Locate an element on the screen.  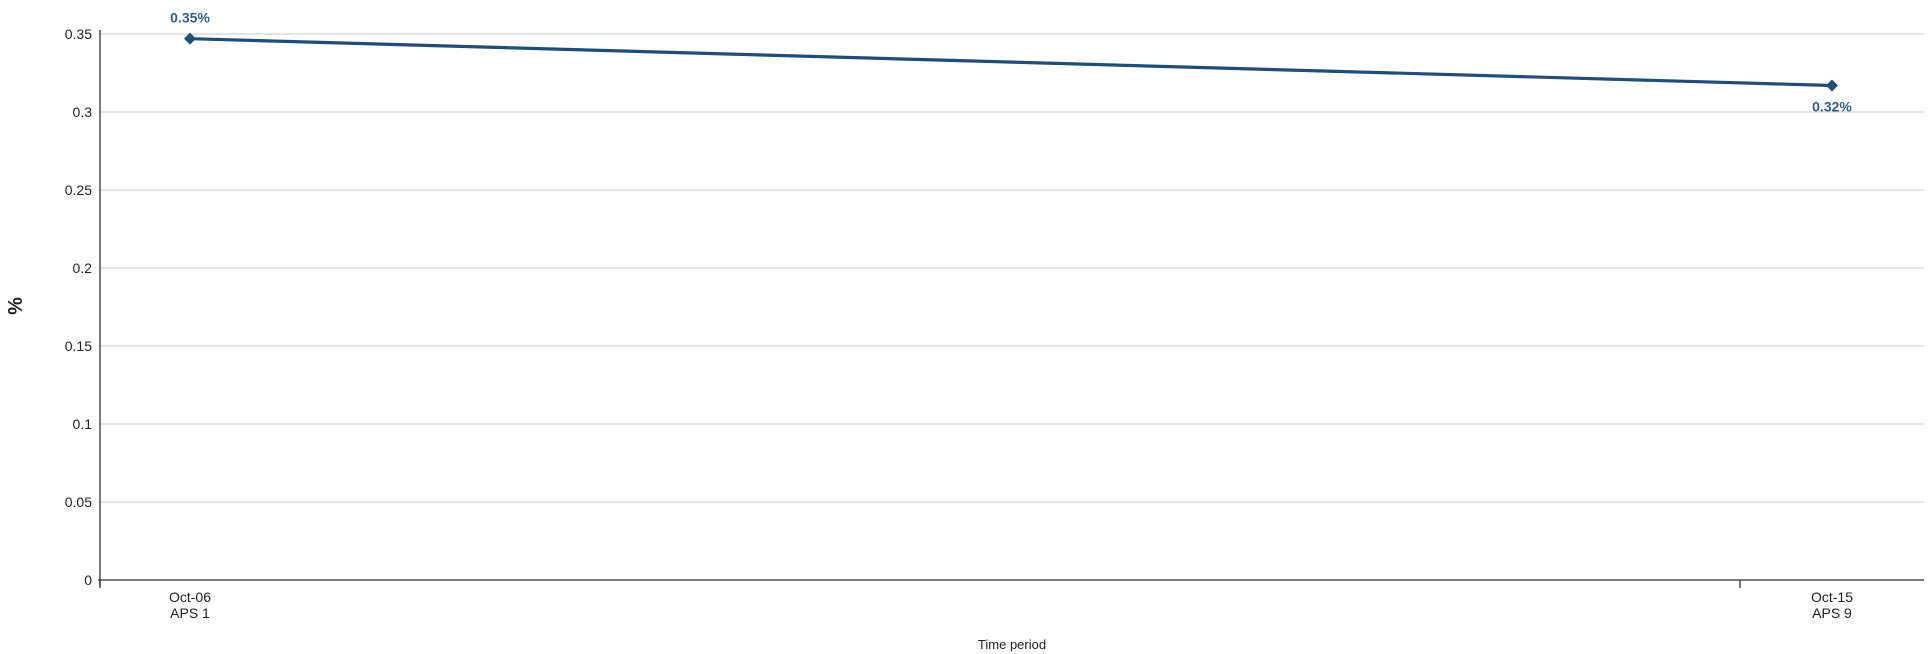
series is located at coordinates (1011, 62).